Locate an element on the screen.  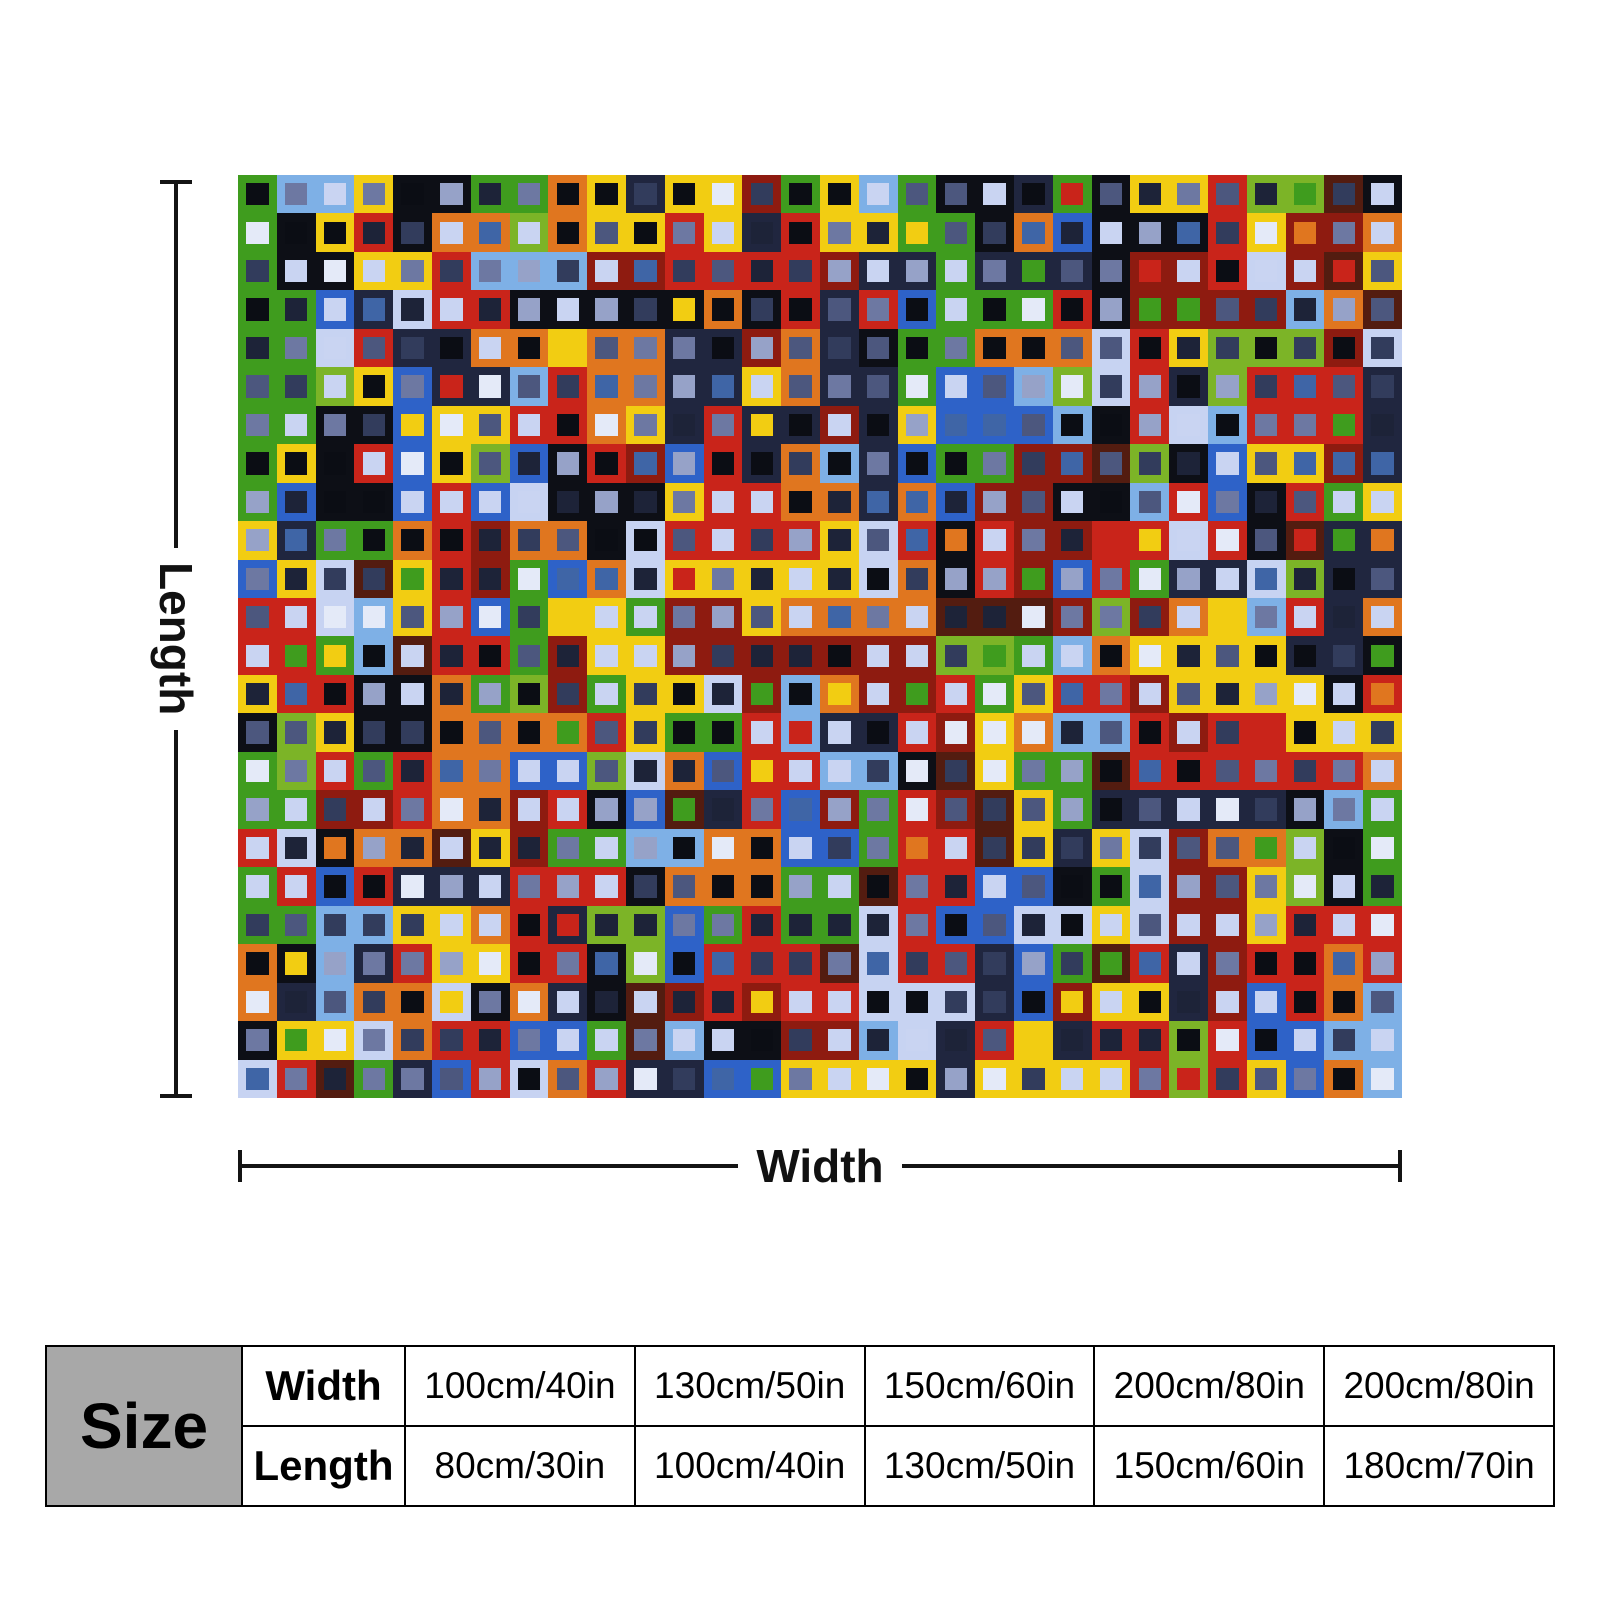
length-value-4: 150cm/60in is located at coordinates (1209, 1466).